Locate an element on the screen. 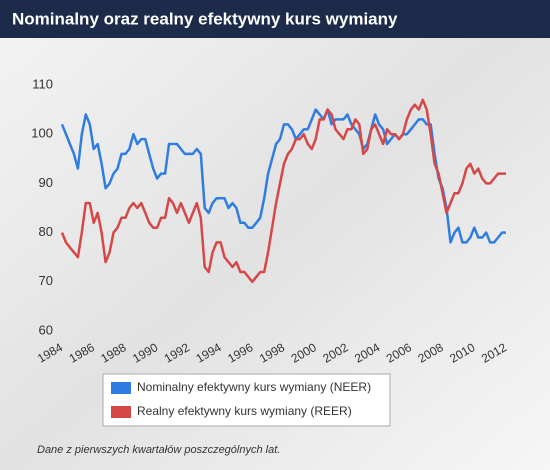  legend-label: Realny efektywny kurs wymiany (REER) is located at coordinates (244, 411).